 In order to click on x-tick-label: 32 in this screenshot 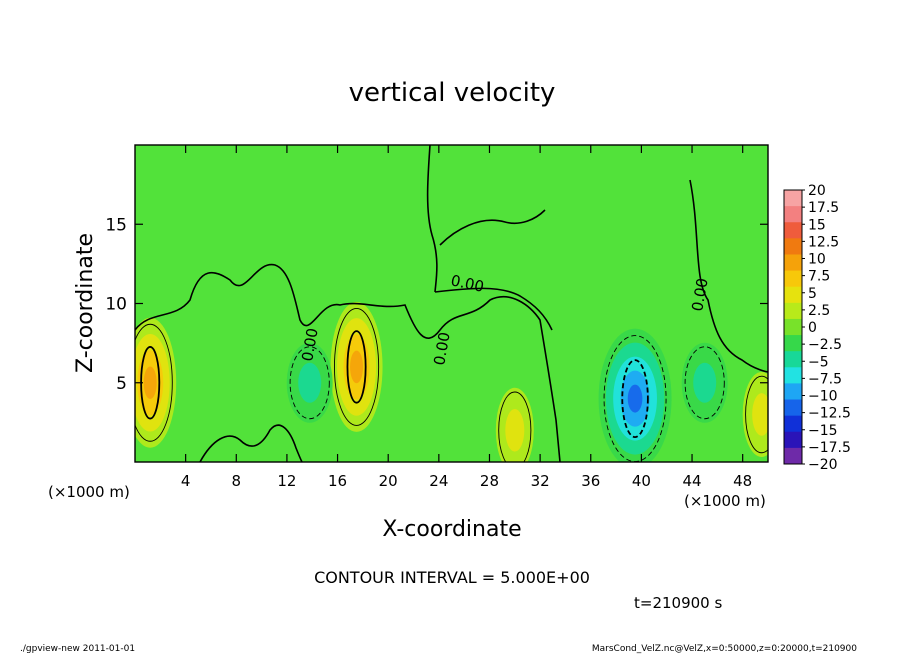, I will do `click(540, 481)`.